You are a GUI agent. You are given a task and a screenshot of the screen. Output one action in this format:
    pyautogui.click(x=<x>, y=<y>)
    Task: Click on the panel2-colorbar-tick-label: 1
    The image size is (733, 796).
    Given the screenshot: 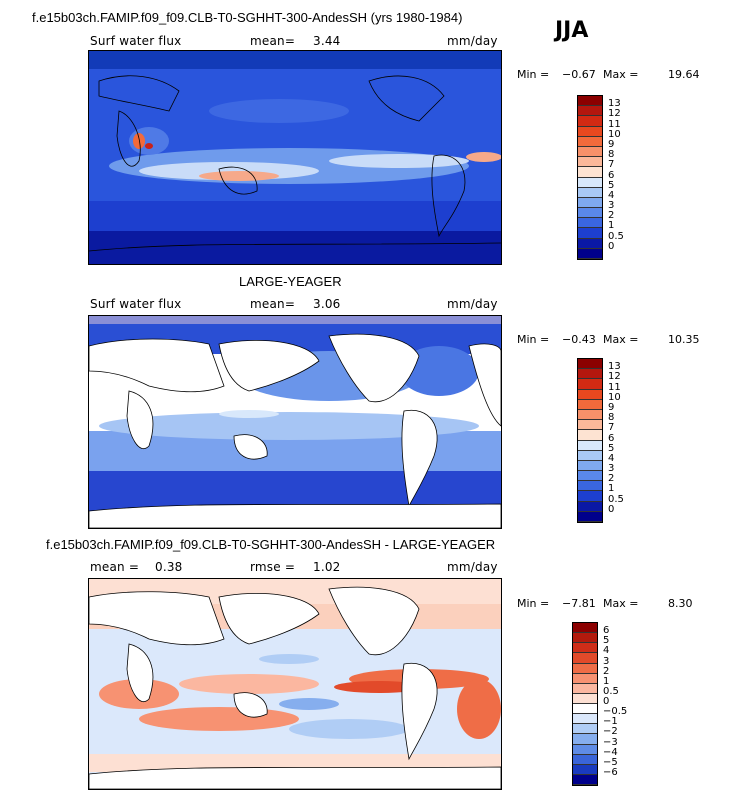 What is the action you would take?
    pyautogui.click(x=611, y=489)
    